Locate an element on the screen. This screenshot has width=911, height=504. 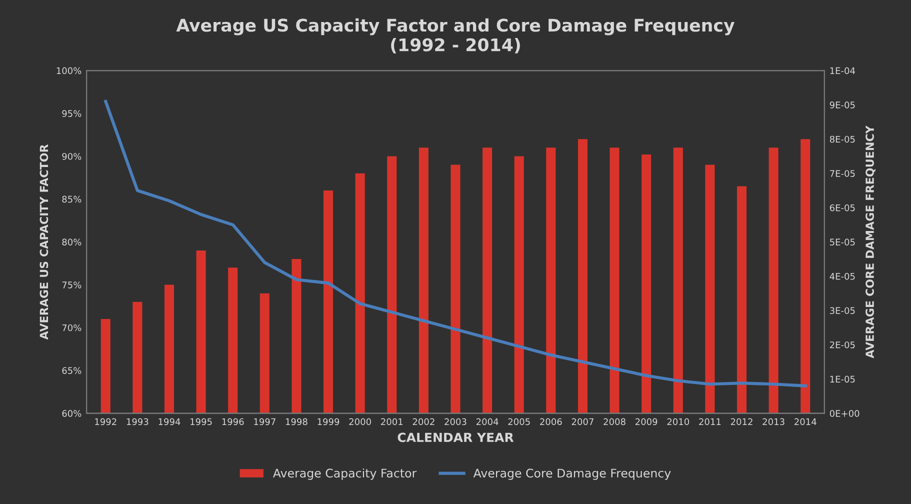
y2-tick-label: 7E-05 is located at coordinates (842, 173).